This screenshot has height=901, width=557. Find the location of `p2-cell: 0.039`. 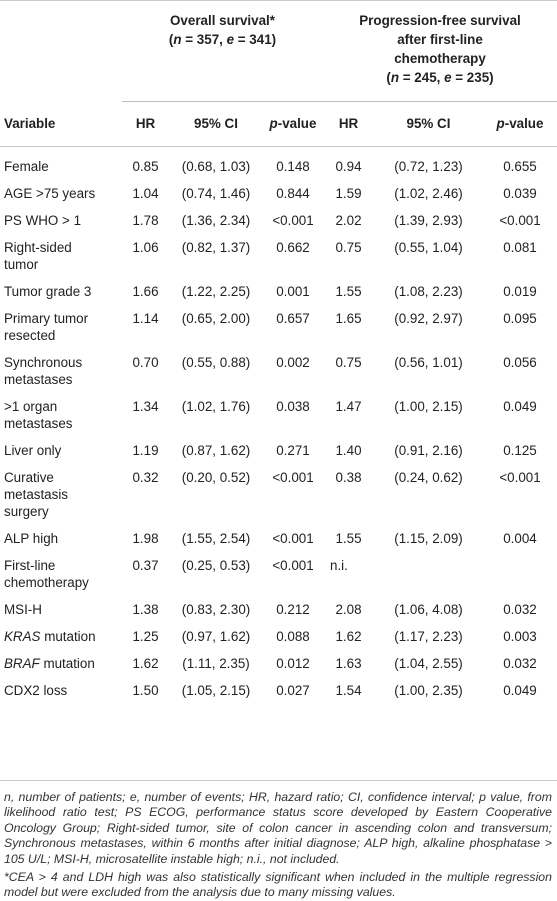

p2-cell: 0.039 is located at coordinates (520, 193).